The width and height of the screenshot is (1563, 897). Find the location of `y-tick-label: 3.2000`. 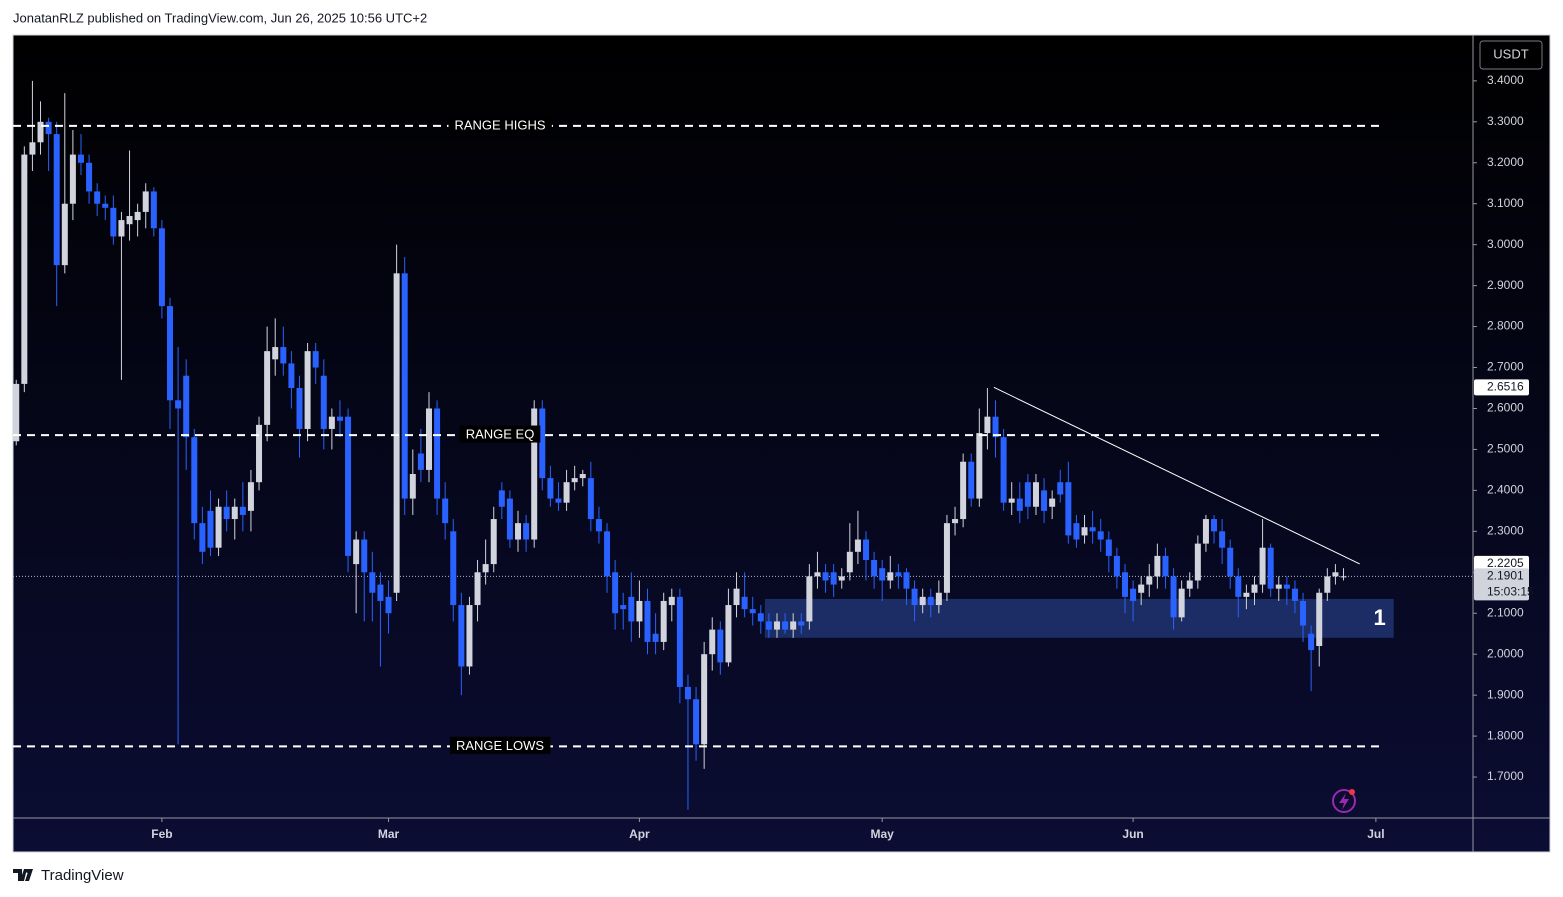

y-tick-label: 3.2000 is located at coordinates (1505, 162).